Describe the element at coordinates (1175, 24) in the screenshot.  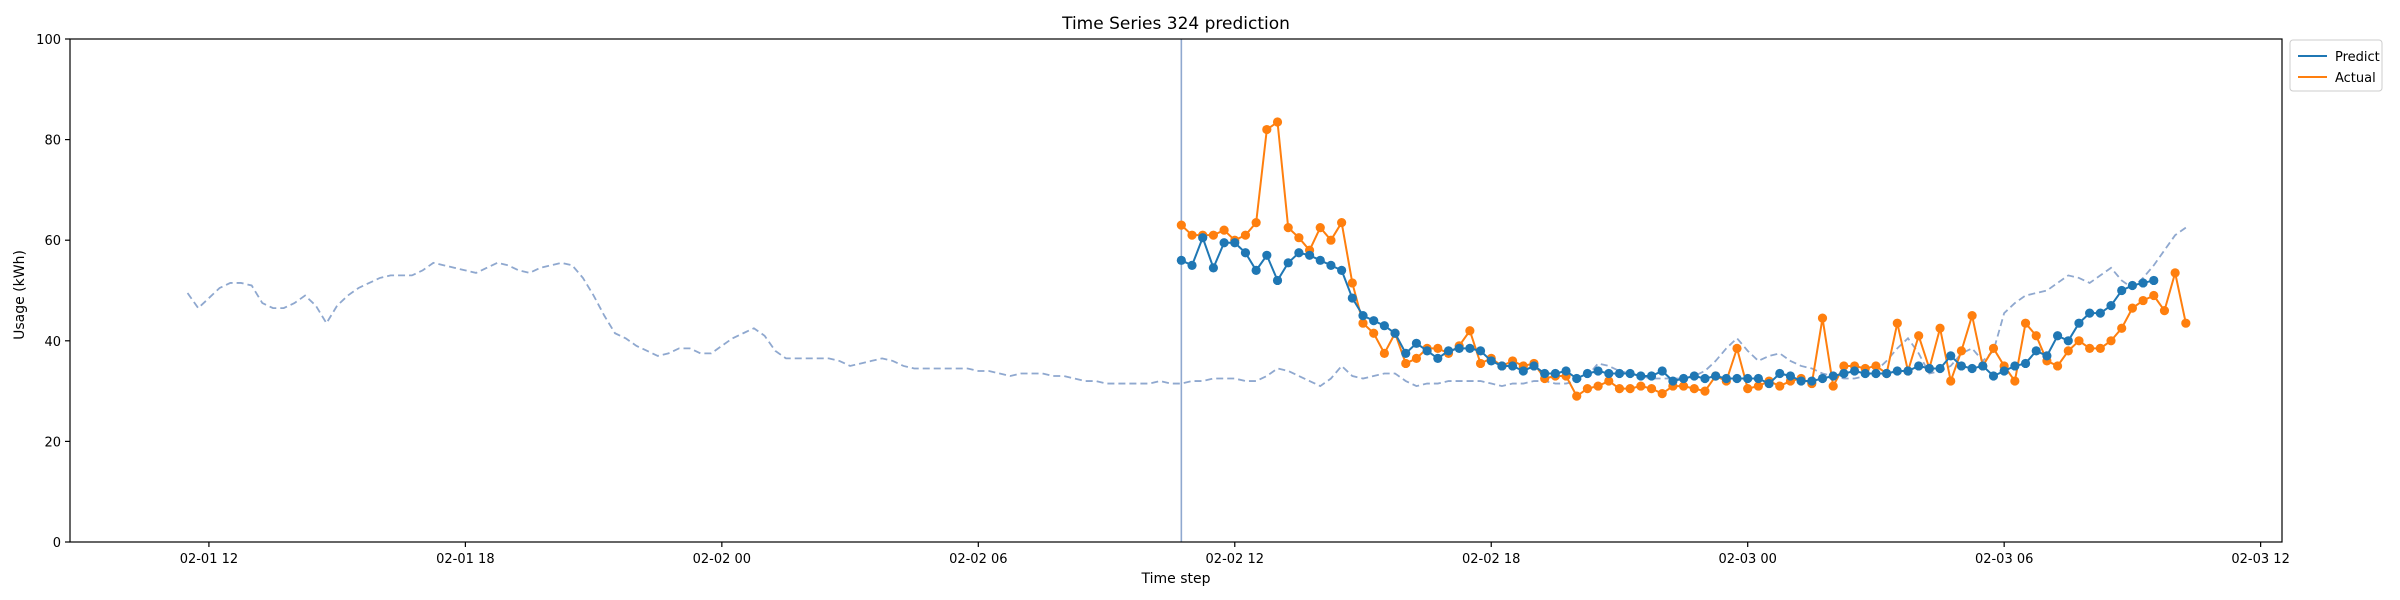
I see `chart-title: Time Series 324 prediction` at that location.